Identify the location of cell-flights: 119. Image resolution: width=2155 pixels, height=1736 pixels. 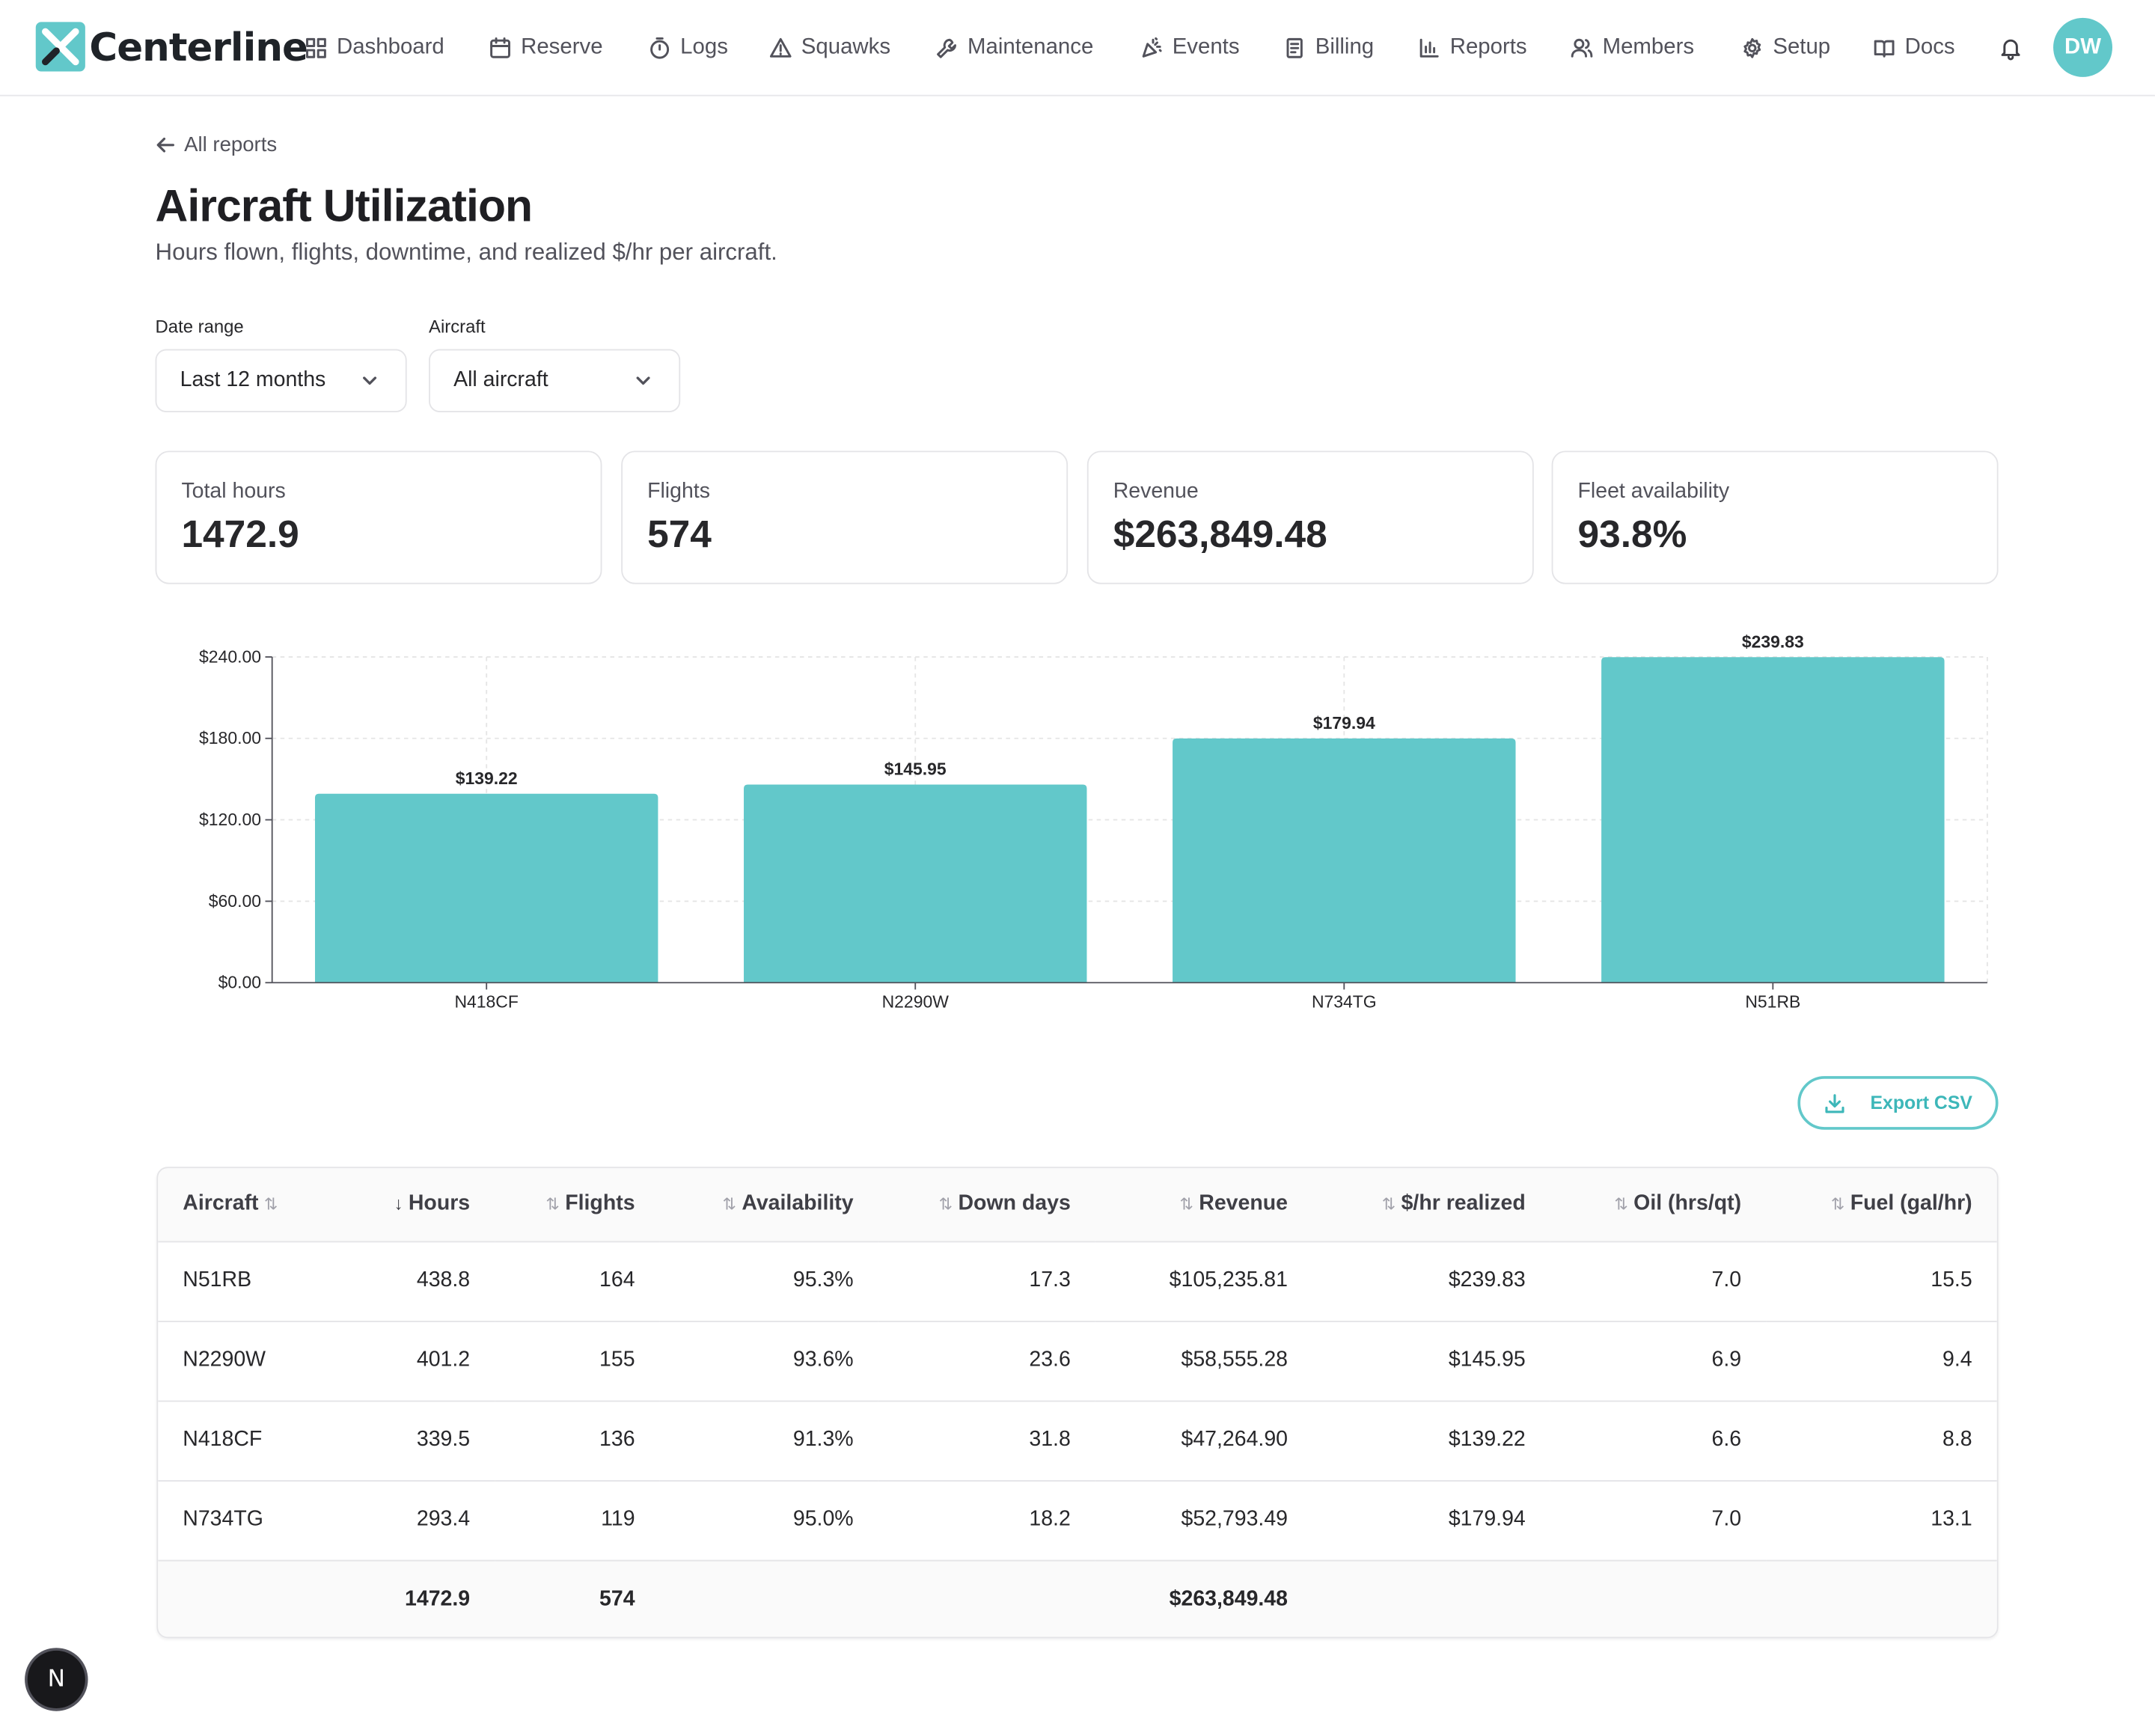
(577, 1521).